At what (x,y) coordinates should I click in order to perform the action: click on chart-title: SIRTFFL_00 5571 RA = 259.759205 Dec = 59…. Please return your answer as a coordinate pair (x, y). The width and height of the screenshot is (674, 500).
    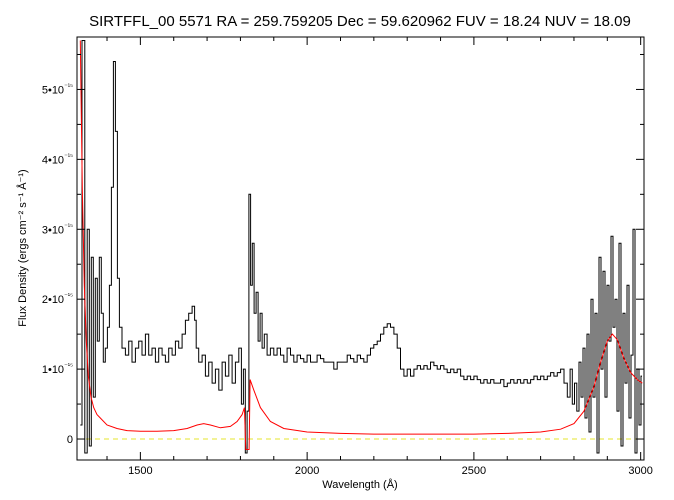
    Looking at the image, I should click on (360, 21).